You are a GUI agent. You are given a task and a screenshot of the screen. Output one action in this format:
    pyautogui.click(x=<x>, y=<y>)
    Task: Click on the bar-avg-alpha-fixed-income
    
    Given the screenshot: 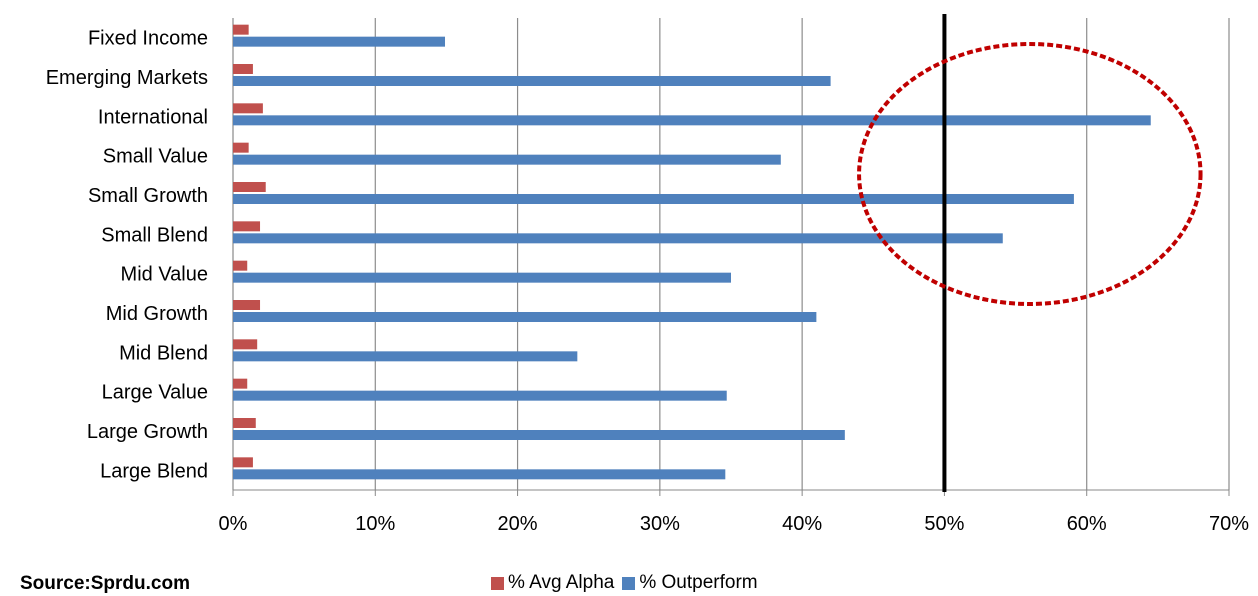 What is the action you would take?
    pyautogui.click(x=241, y=29)
    